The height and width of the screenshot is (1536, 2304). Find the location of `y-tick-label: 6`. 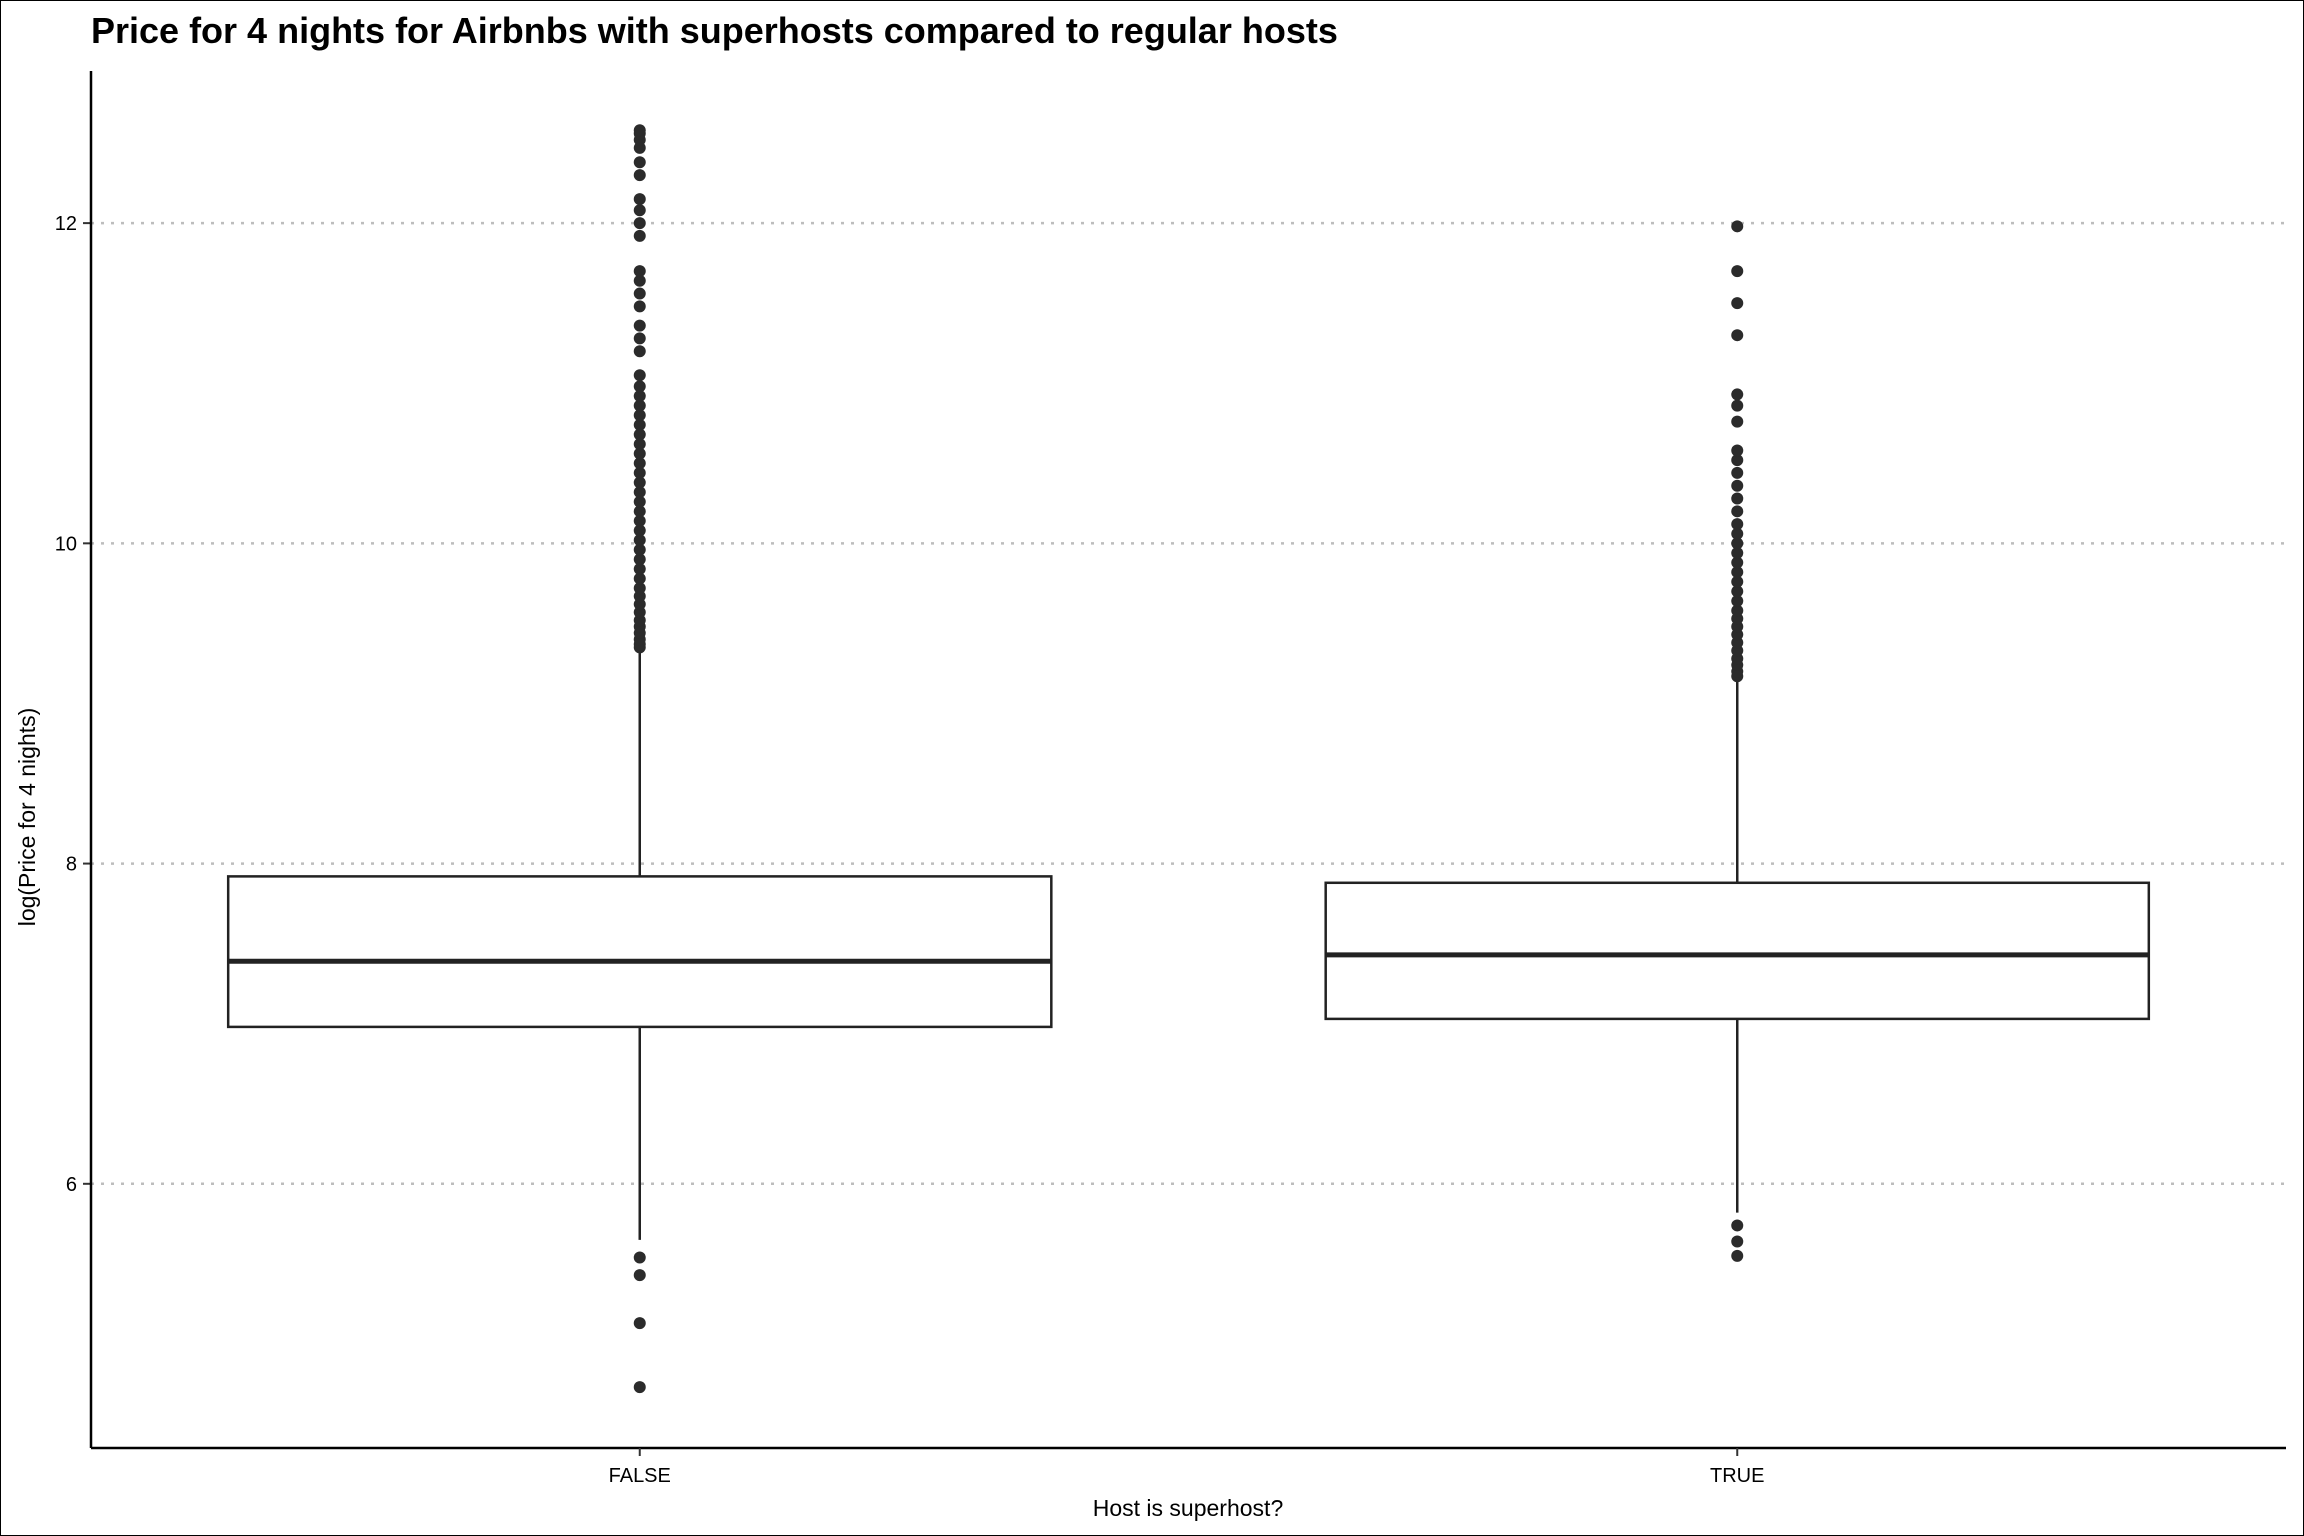

y-tick-label: 6 is located at coordinates (71, 1185).